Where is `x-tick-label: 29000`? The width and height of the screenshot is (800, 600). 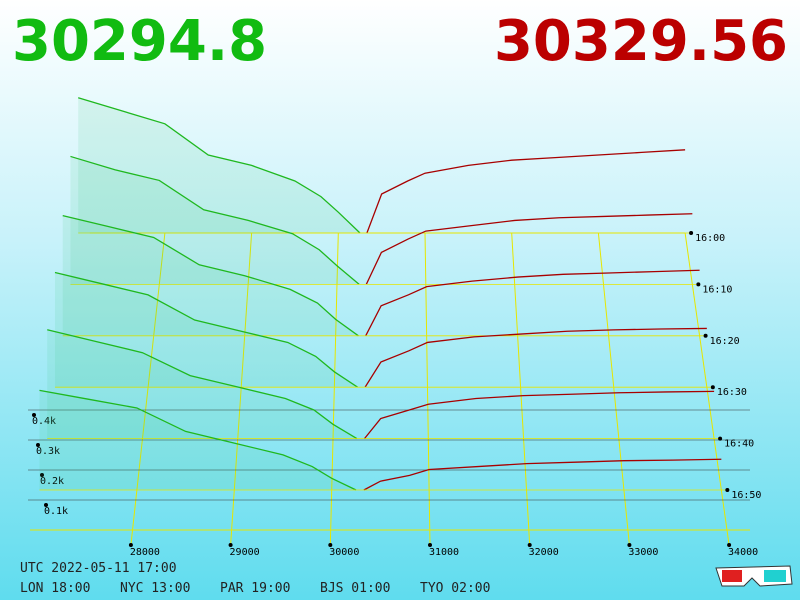
x-tick-label: 29000 is located at coordinates (245, 552).